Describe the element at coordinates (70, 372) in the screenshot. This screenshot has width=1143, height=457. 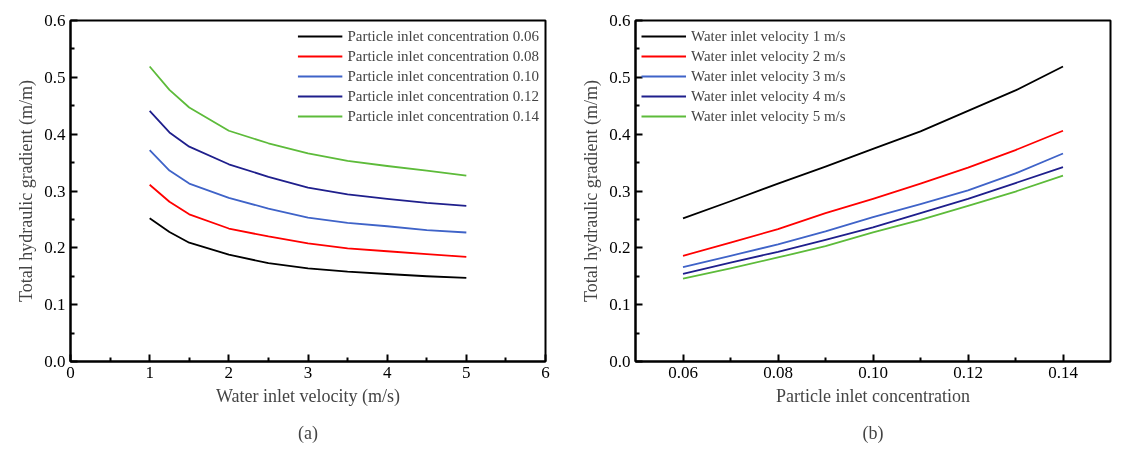
I see `x-tick-label: 0` at that location.